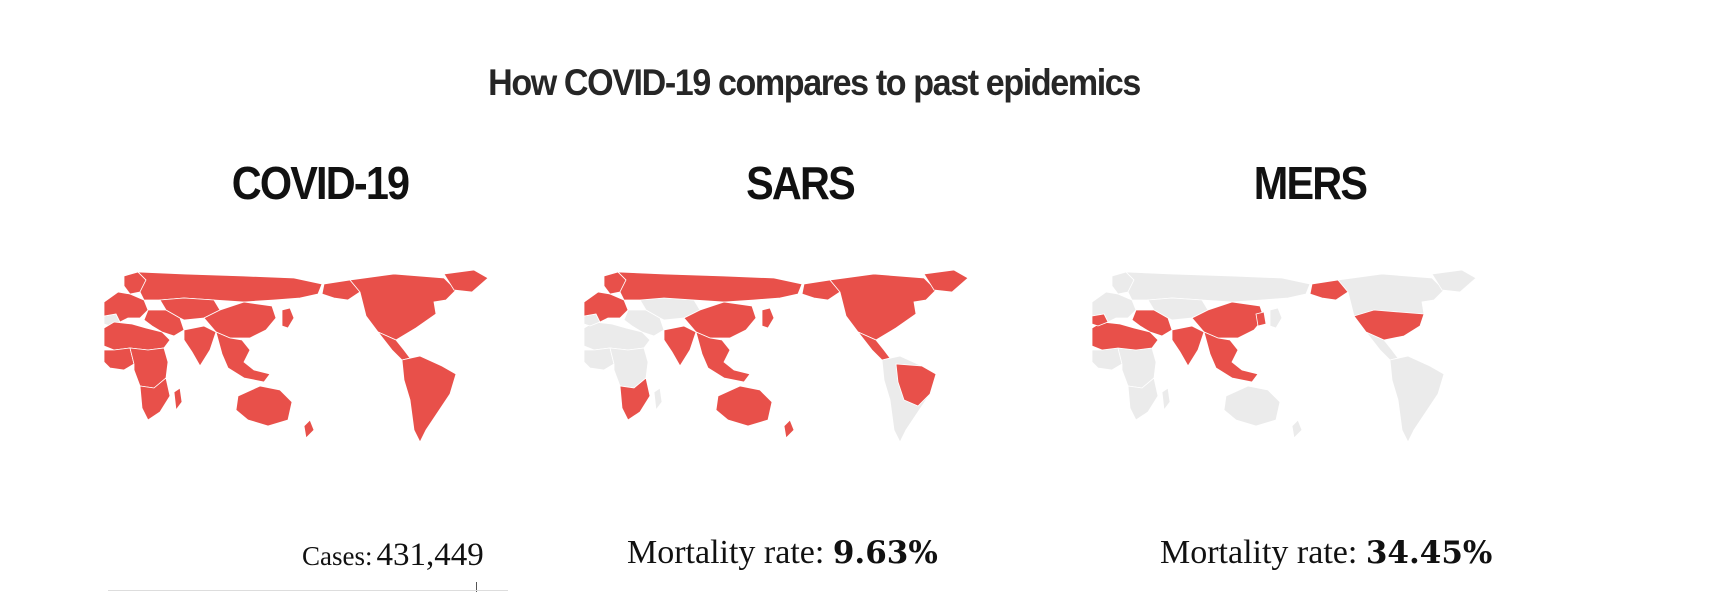 The image size is (1728, 592). What do you see at coordinates (178, 399) in the screenshot?
I see `affected-madagascar` at bounding box center [178, 399].